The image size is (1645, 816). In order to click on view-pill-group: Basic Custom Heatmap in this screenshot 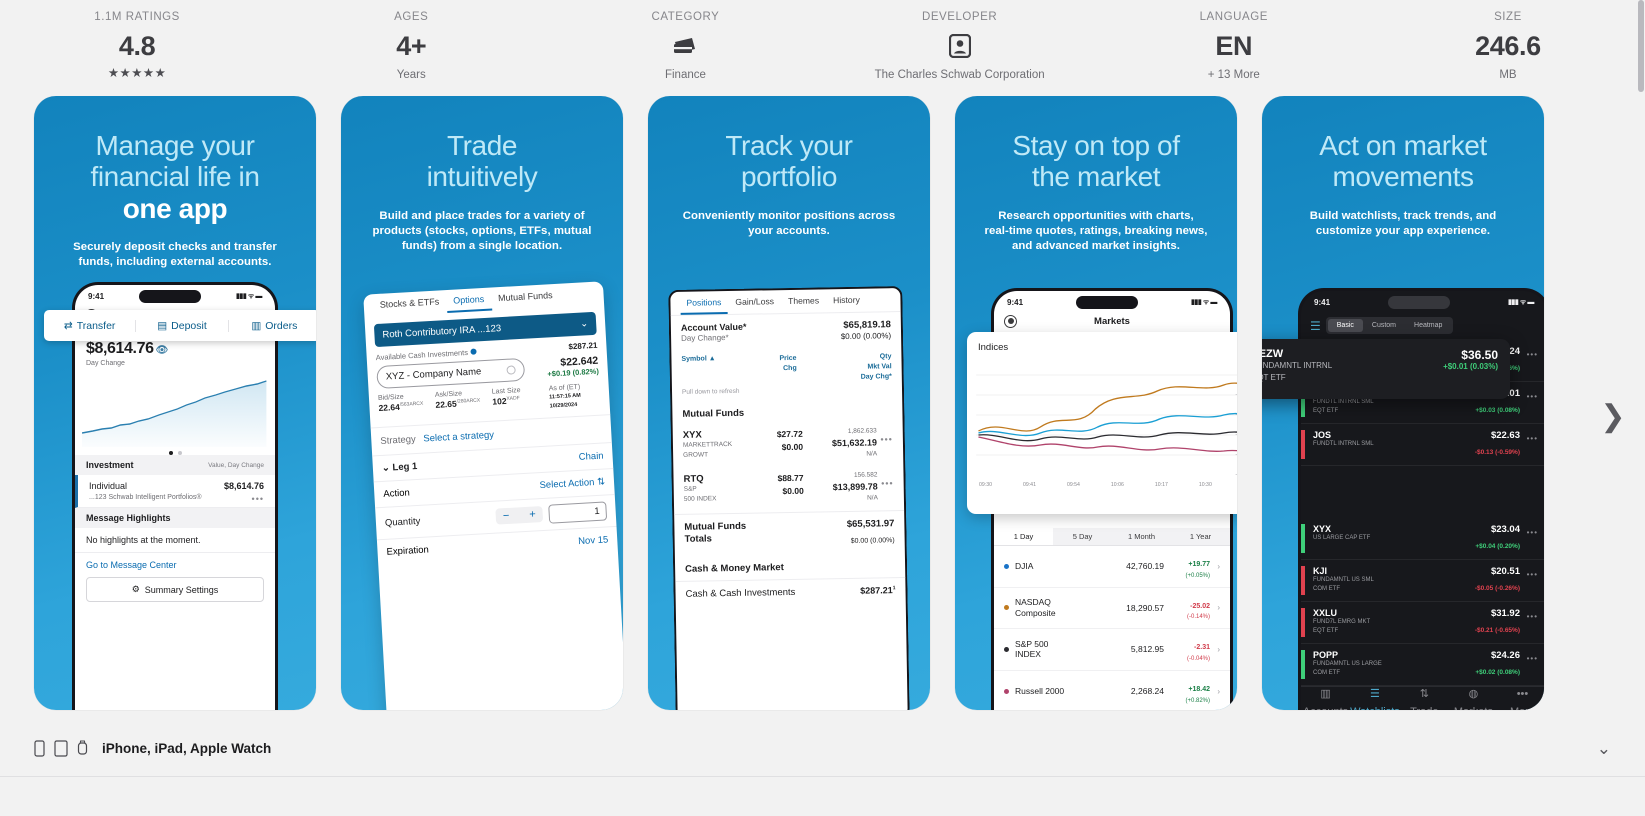, I will do `click(1389, 325)`.